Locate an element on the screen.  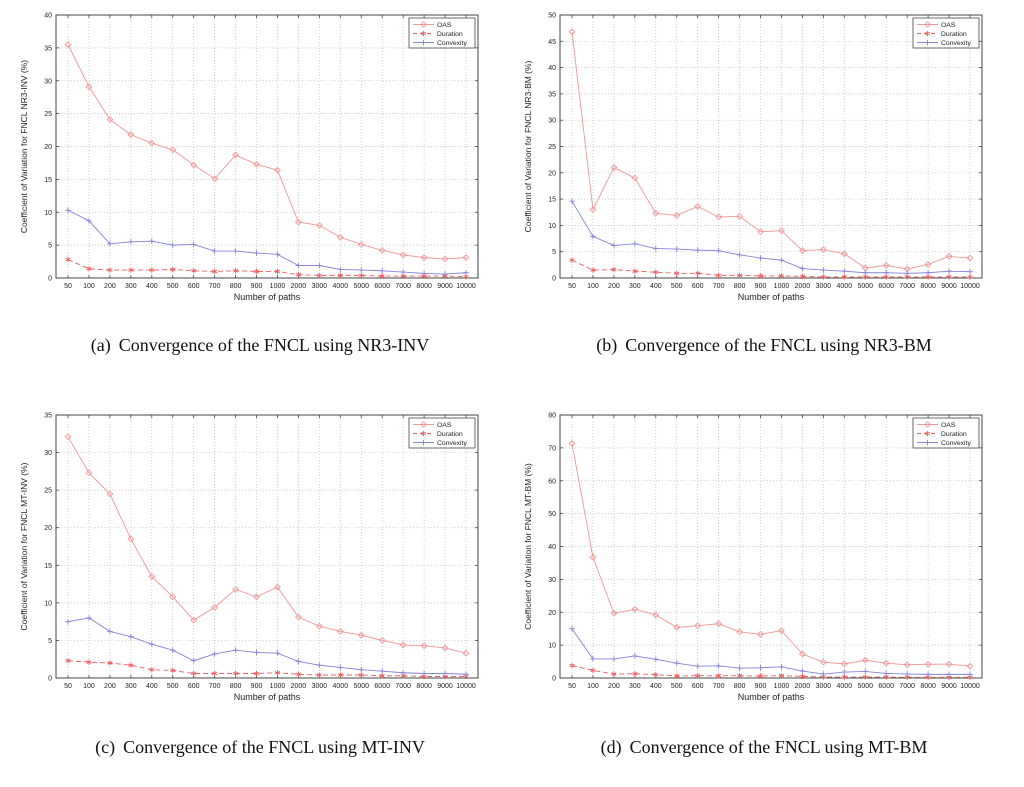
subcaption-d: (d) Convergence of the FNCL using MT-BM is located at coordinates (764, 747).